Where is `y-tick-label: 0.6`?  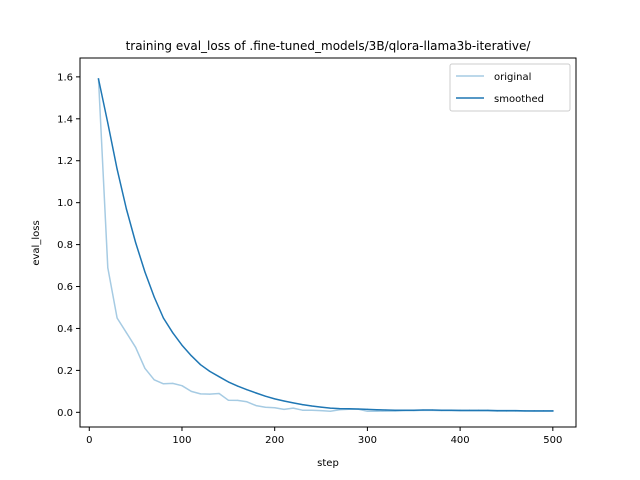
y-tick-label: 0.6 is located at coordinates (65, 287).